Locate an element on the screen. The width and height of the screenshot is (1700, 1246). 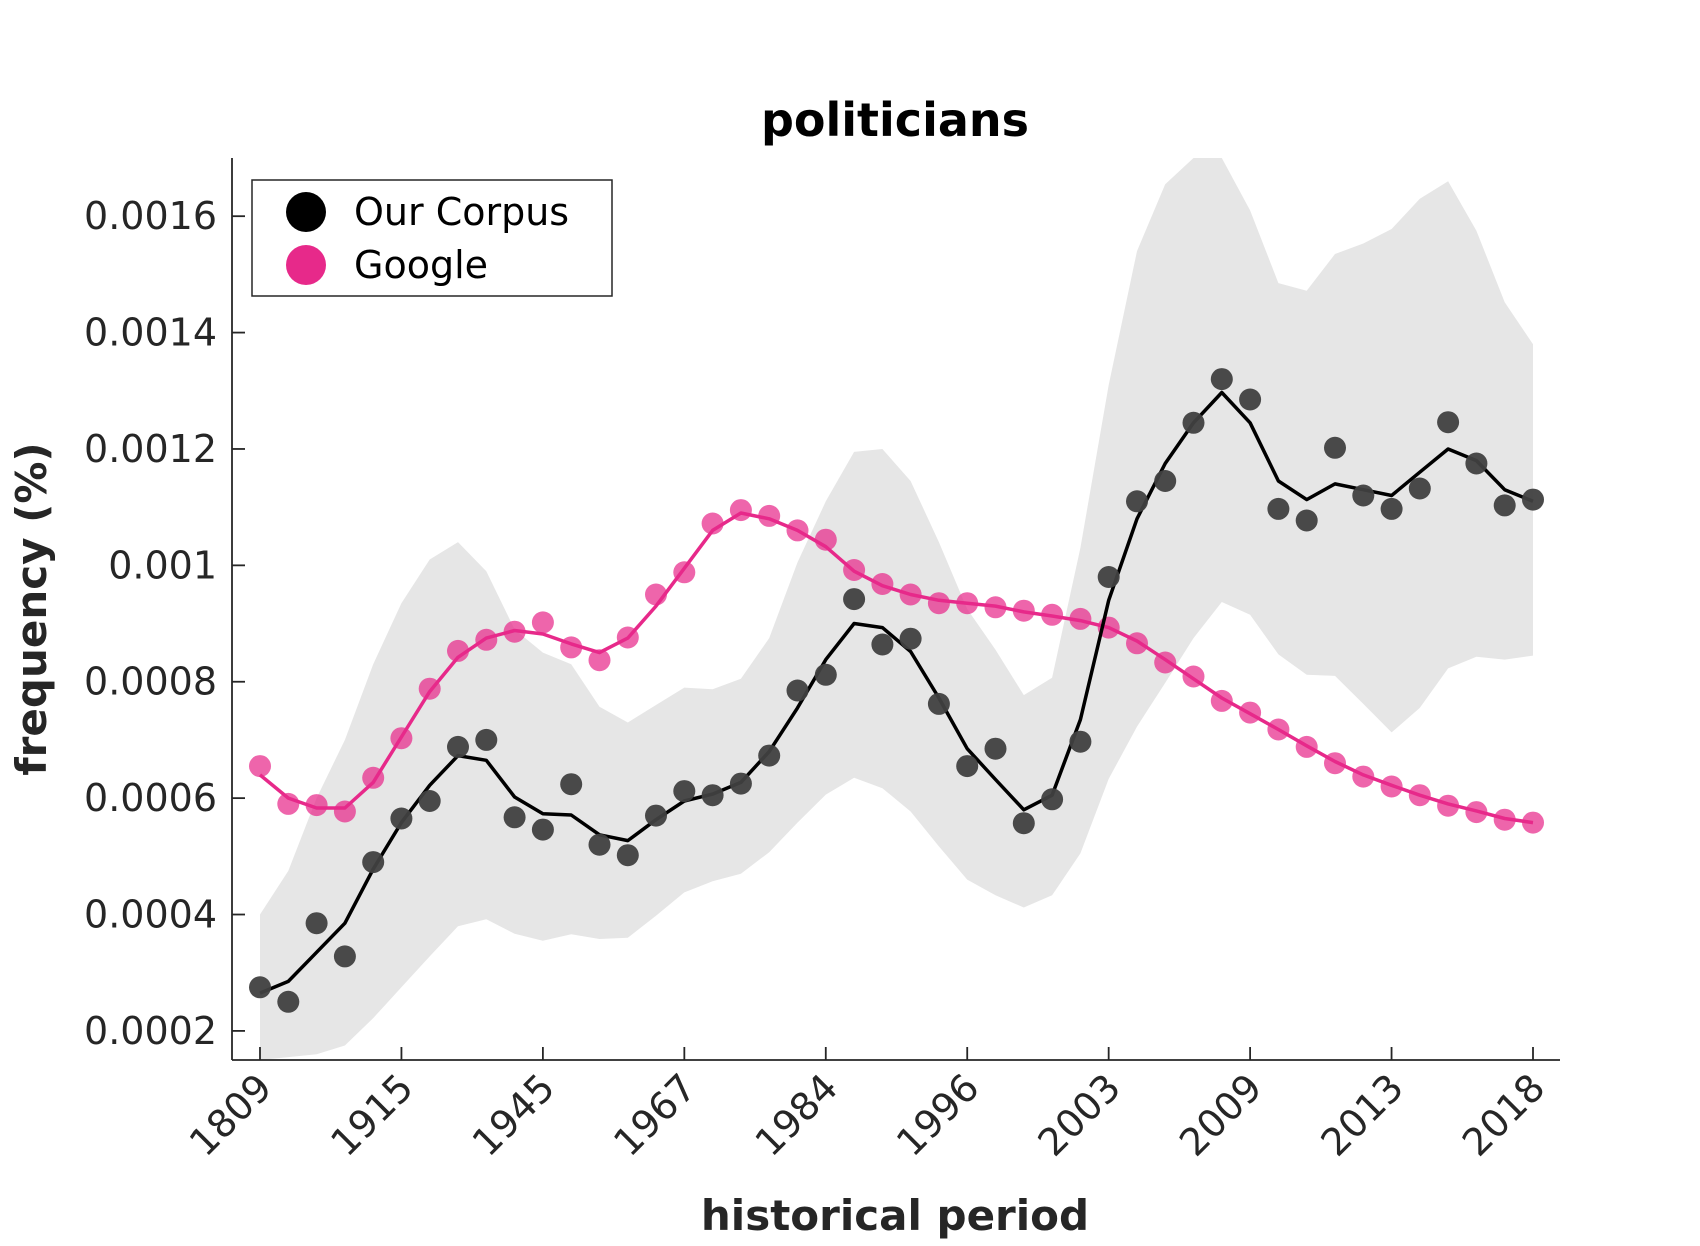
x-tick-label-1809: 1809 is located at coordinates (231, 1115).